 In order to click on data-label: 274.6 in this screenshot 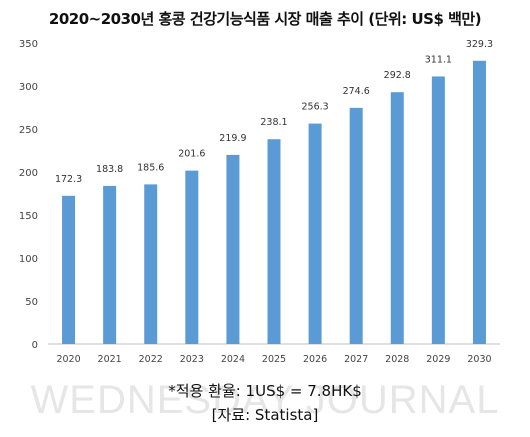, I will do `click(356, 91)`.